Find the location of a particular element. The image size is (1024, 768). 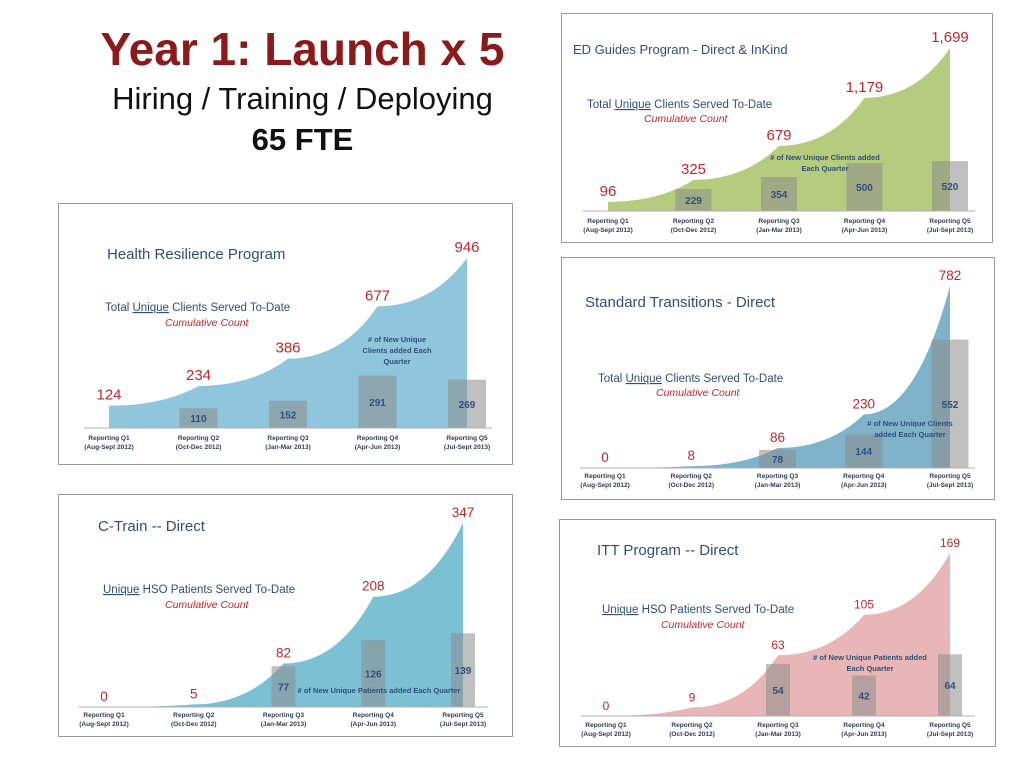

new-clients-label: 269 is located at coordinates (467, 405).